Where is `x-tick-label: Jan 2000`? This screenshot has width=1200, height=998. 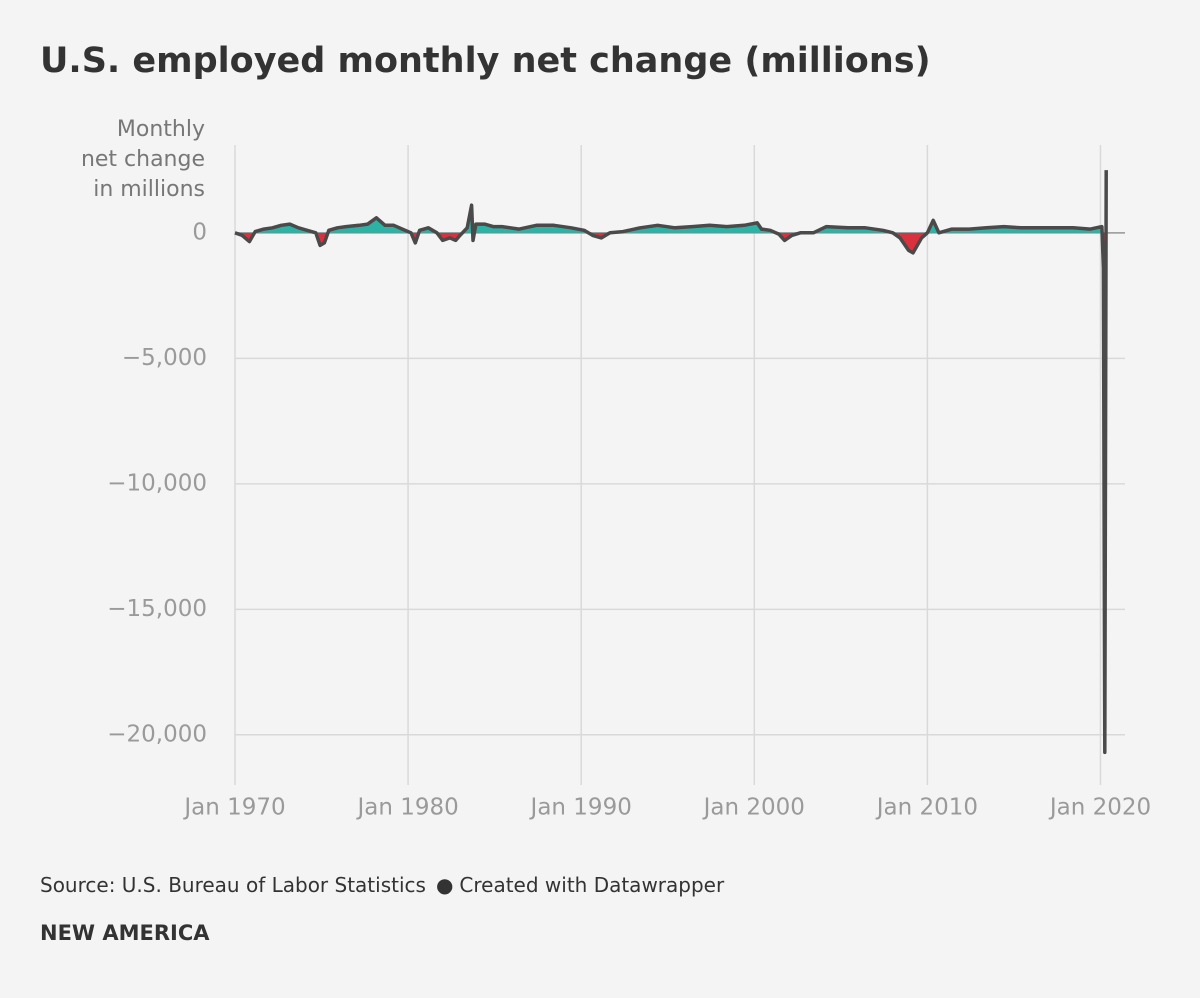 x-tick-label: Jan 2000 is located at coordinates (753, 808).